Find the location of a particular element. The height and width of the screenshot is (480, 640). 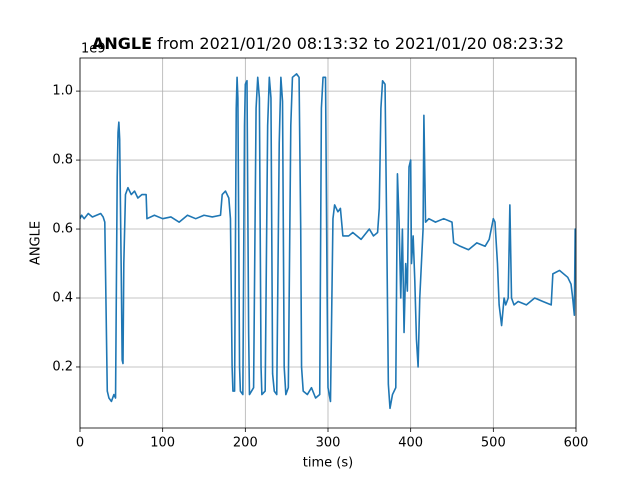

x-tick-label: 300 is located at coordinates (328, 443).